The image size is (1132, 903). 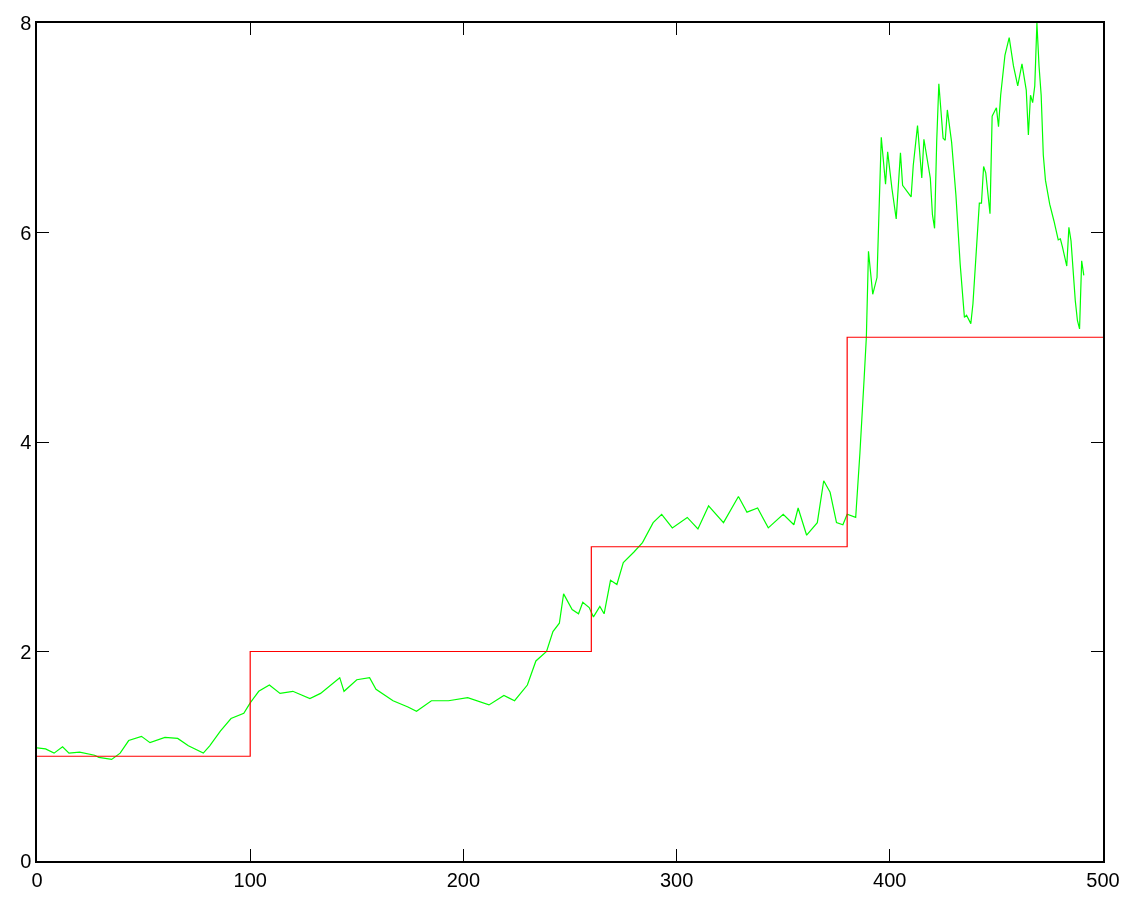 What do you see at coordinates (250, 879) in the screenshot?
I see `x-tick-label: 100` at bounding box center [250, 879].